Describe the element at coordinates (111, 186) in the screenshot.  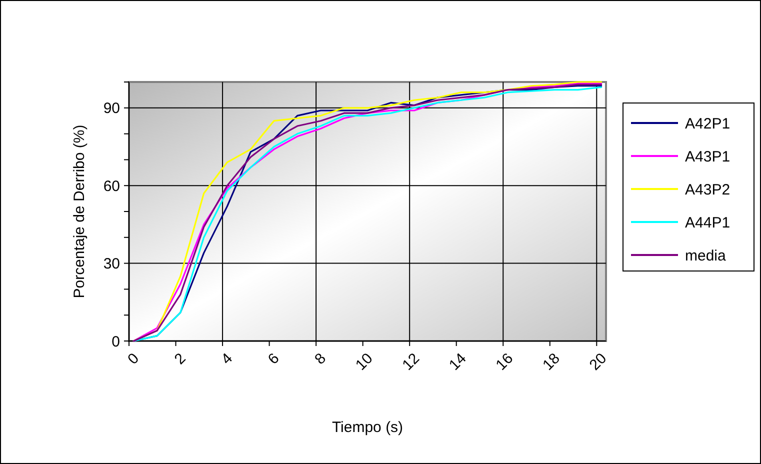
I see `y-tick-label: 60` at that location.